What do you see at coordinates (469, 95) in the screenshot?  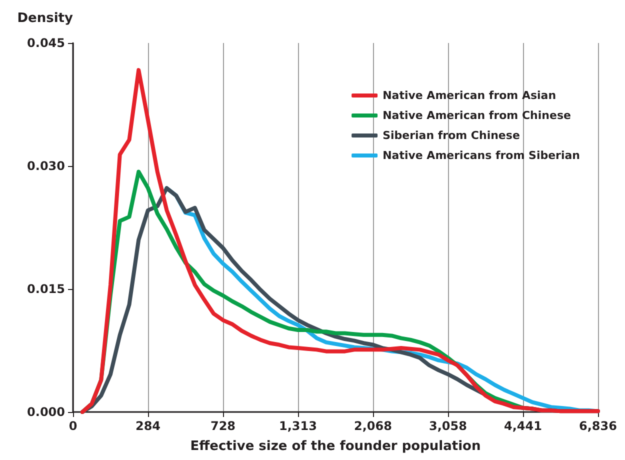 I see `legend-label: Native American from Asian` at bounding box center [469, 95].